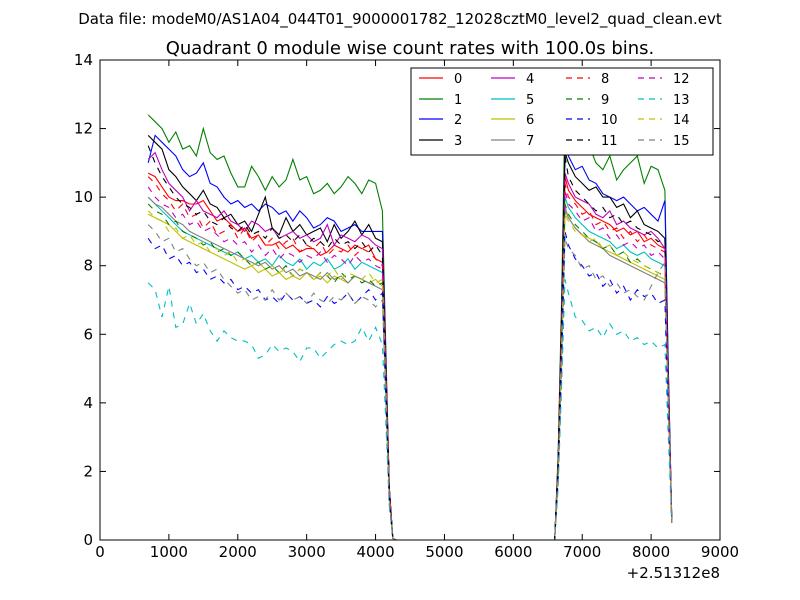  I want to click on x-tick-labels: 0 1000 2000 3000 4000 5000 6000 7000 8000 9000, so click(417, 552).